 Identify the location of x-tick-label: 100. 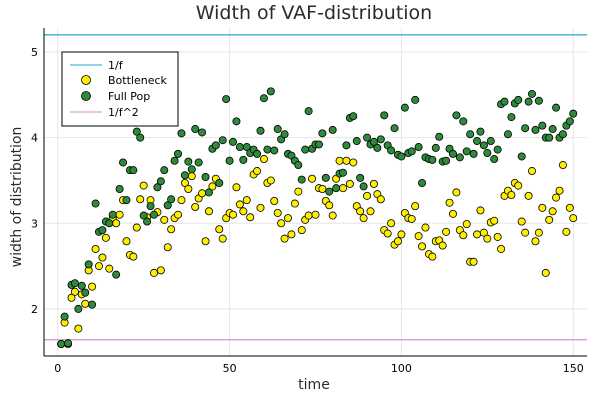
(401, 368).